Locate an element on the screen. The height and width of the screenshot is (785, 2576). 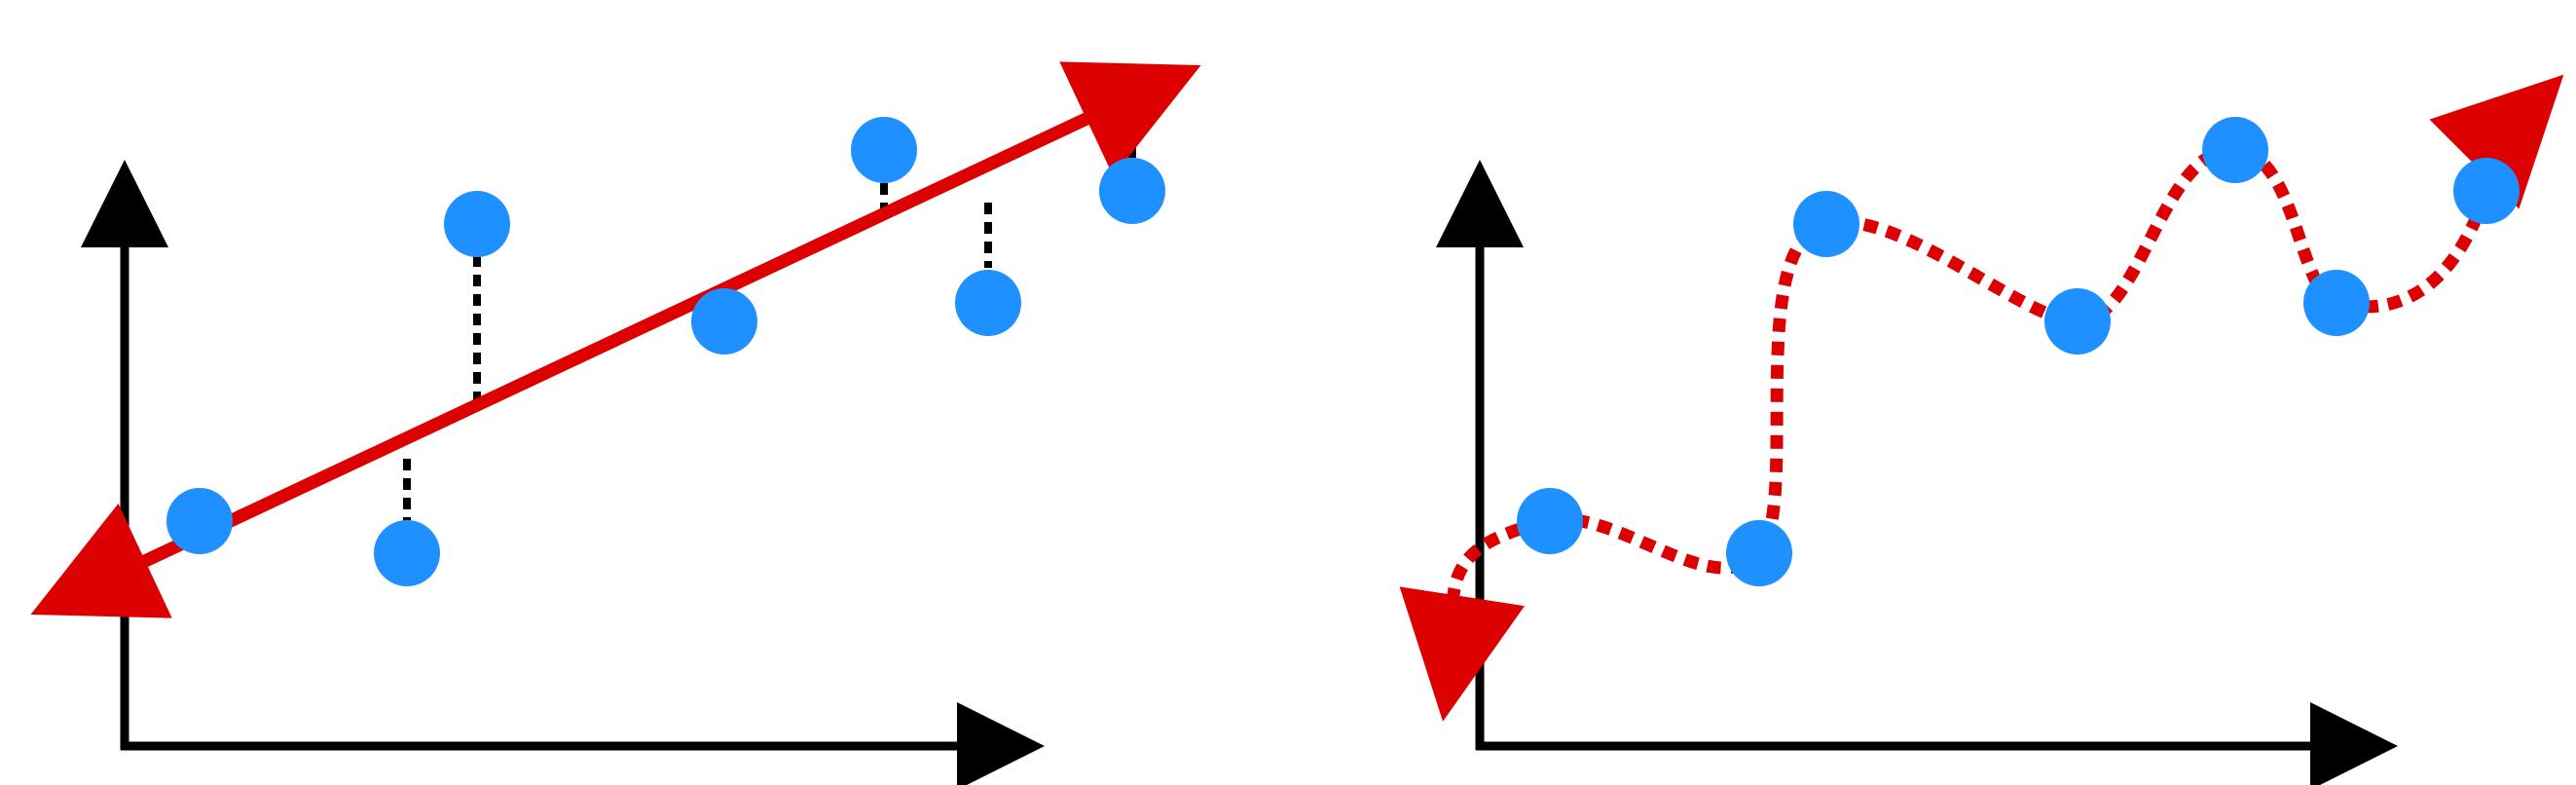
overfit-curve-start-arrow is located at coordinates (1462, 654).